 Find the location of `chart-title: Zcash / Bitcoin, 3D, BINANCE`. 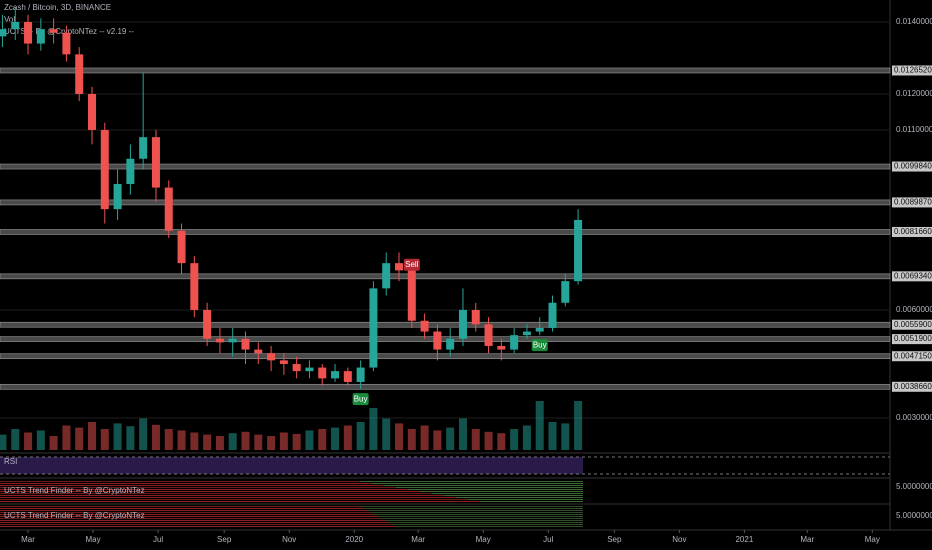

chart-title: Zcash / Bitcoin, 3D, BINANCE is located at coordinates (57, 7).